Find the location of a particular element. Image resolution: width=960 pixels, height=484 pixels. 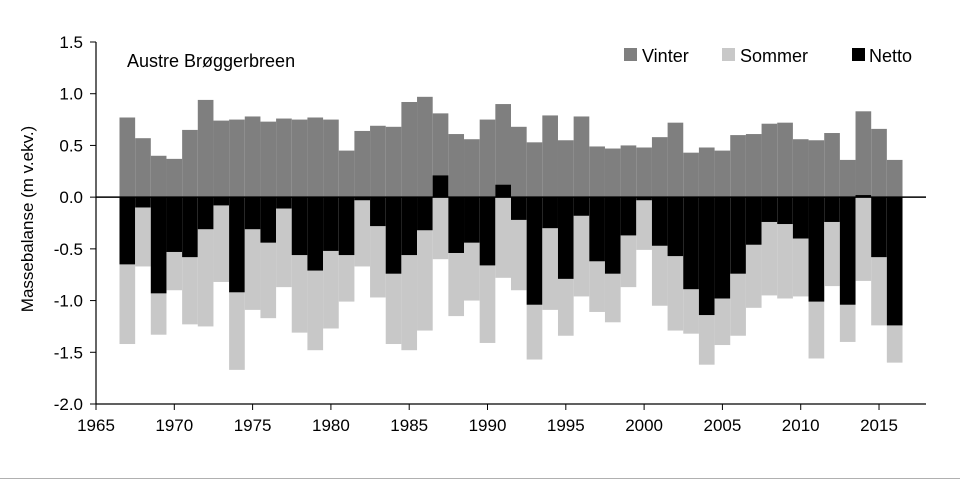

legend: Vinter Sommer Netto is located at coordinates (768, 56).